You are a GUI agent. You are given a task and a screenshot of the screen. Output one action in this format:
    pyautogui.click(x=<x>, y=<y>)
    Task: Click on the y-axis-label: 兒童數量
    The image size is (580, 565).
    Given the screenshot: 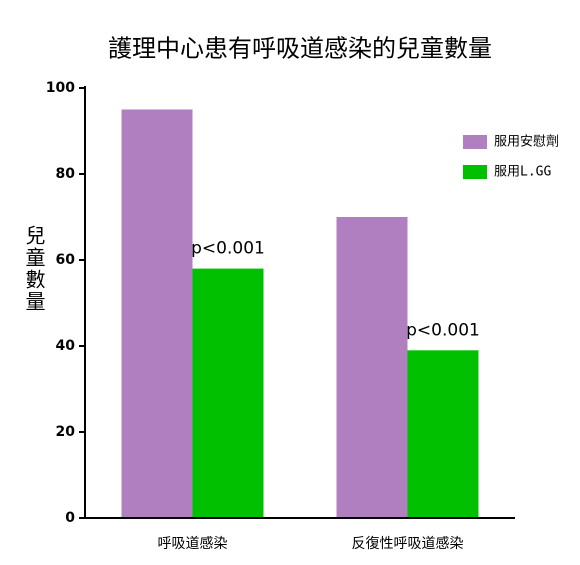 What is the action you would take?
    pyautogui.click(x=34, y=269)
    